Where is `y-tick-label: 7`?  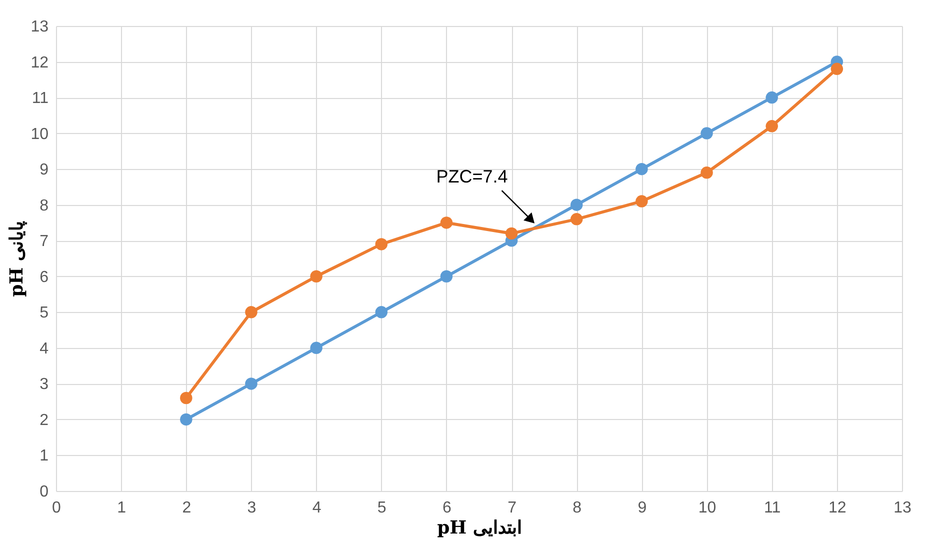 y-tick-label: 7 is located at coordinates (44, 241).